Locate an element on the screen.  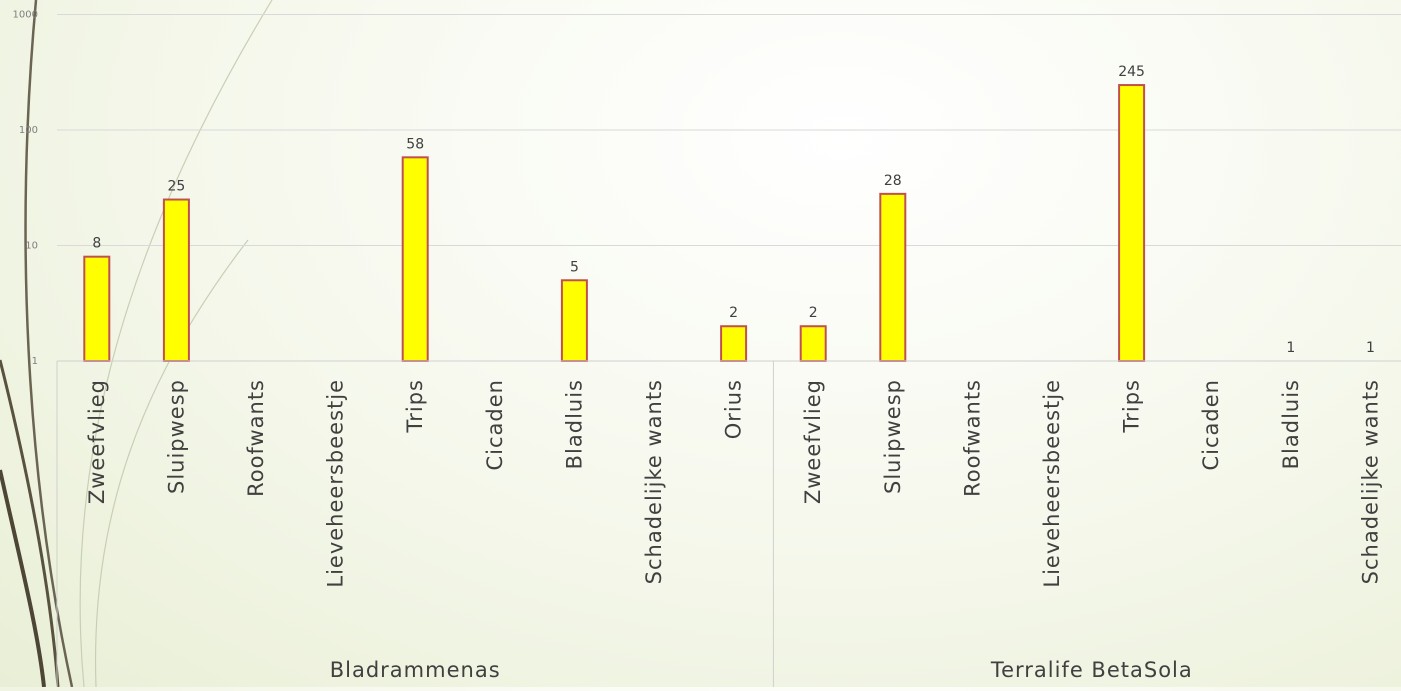
category-label-0-5: Cicaden is located at coordinates (495, 424).